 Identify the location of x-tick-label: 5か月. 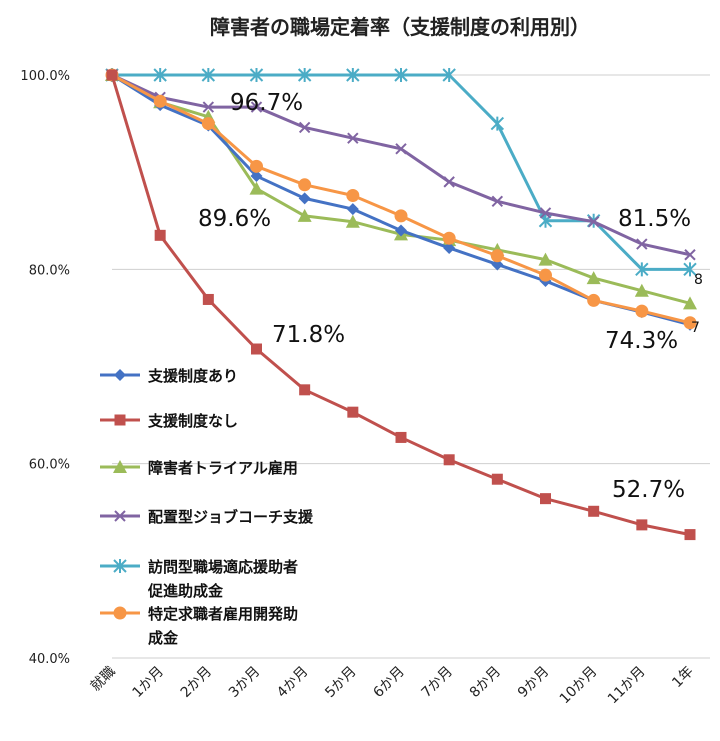
(340, 682).